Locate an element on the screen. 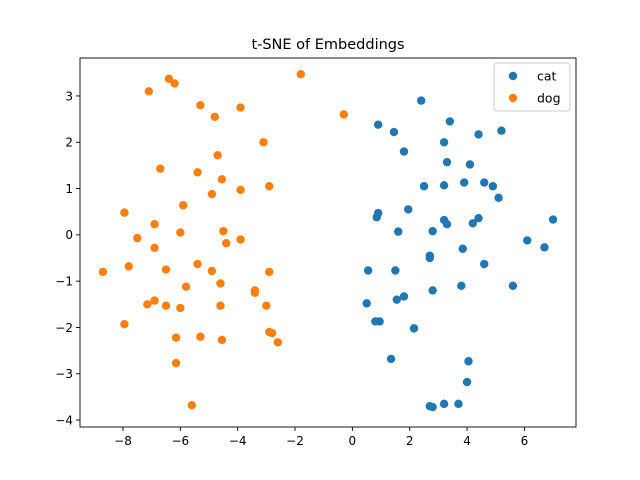  legend-label-dog: dog is located at coordinates (549, 98).